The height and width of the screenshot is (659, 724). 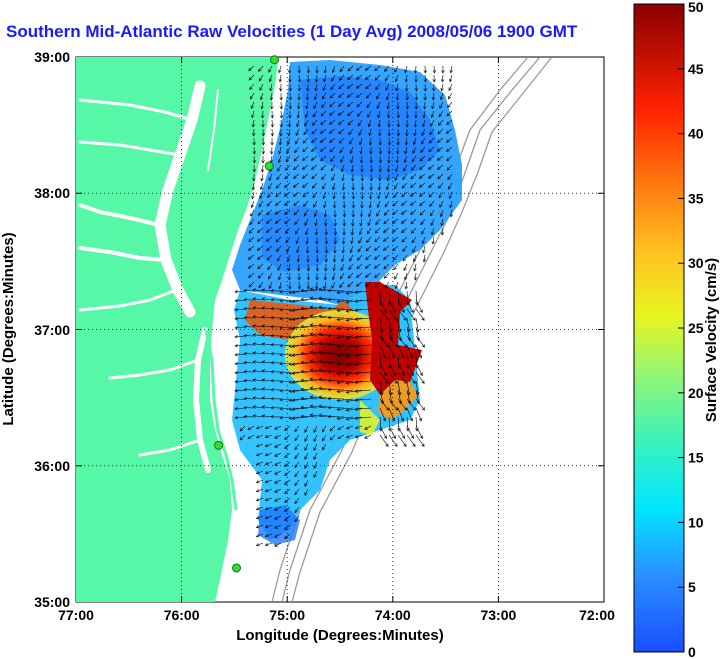 I want to click on chesapeake-bay, so click(x=148, y=276).